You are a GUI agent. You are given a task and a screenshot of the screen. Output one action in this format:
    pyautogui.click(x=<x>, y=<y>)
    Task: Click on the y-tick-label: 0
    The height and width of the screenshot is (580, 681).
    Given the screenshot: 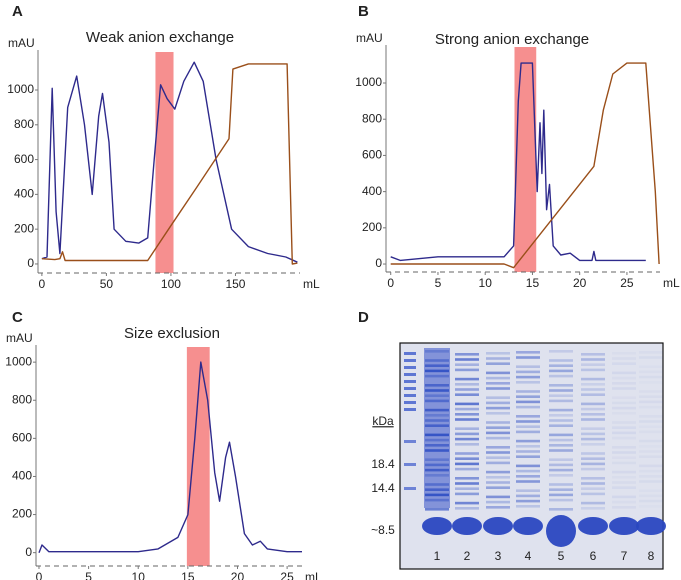 What is the action you would take?
    pyautogui.click(x=378, y=263)
    